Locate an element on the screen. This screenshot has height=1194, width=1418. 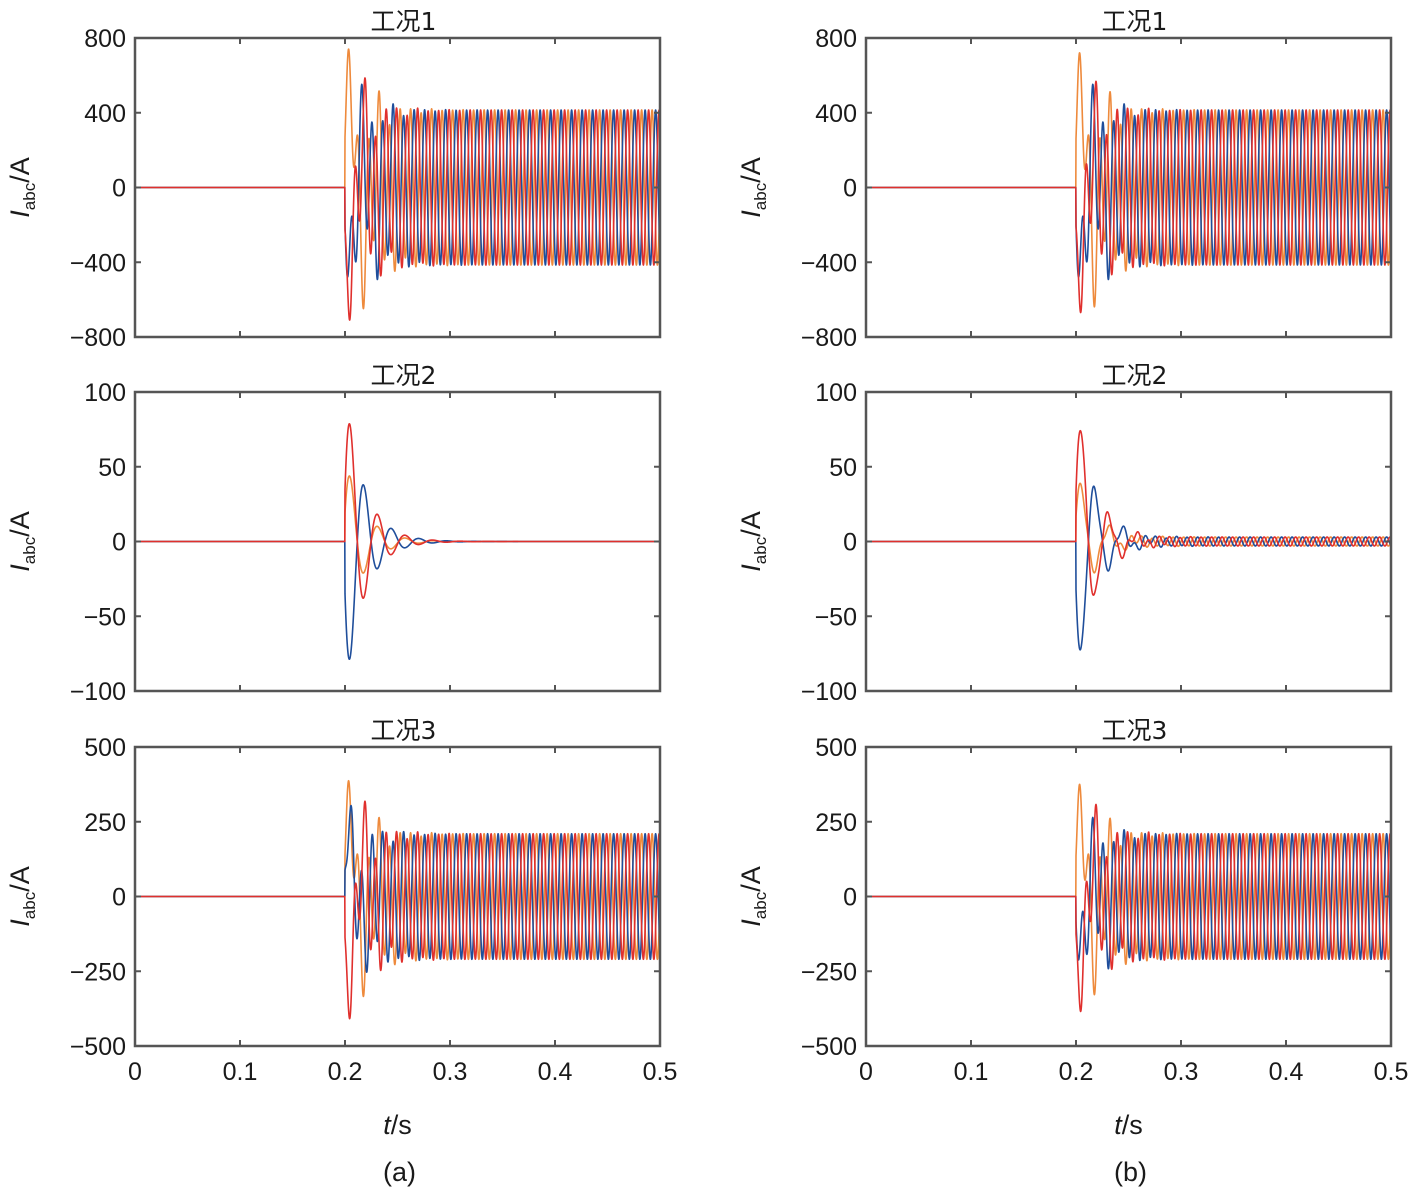
subplot-4: −800 −400 0 400 800 工况1 Iabc/A is located at coordinates (1064, 179).